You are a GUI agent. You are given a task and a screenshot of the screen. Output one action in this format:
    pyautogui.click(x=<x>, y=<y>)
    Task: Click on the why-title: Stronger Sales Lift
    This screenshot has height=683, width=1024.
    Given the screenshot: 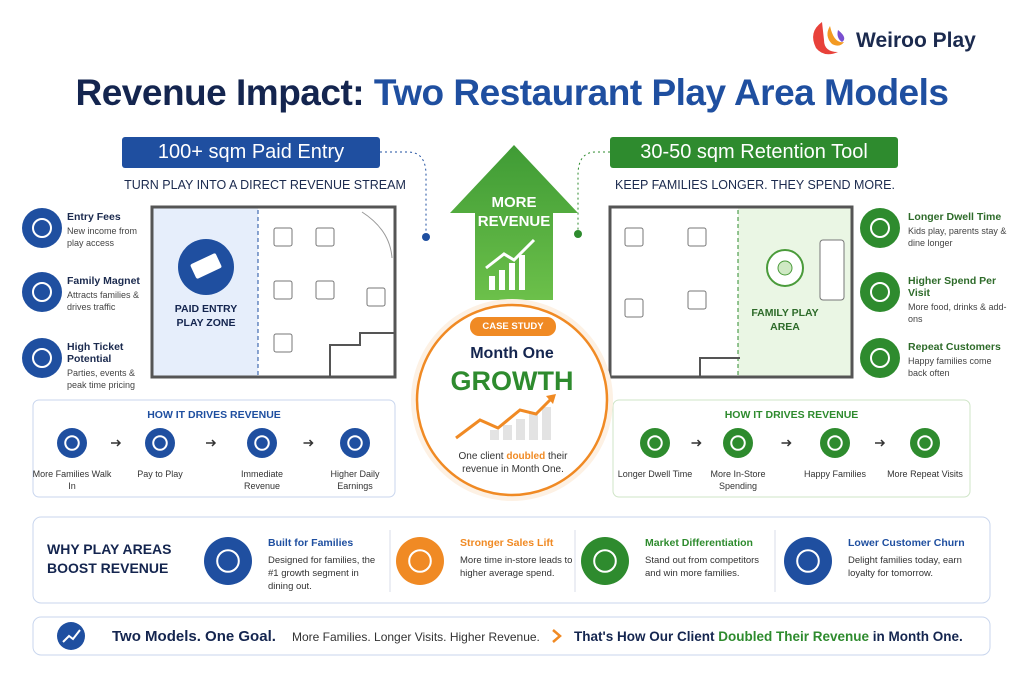 What is the action you would take?
    pyautogui.click(x=507, y=543)
    